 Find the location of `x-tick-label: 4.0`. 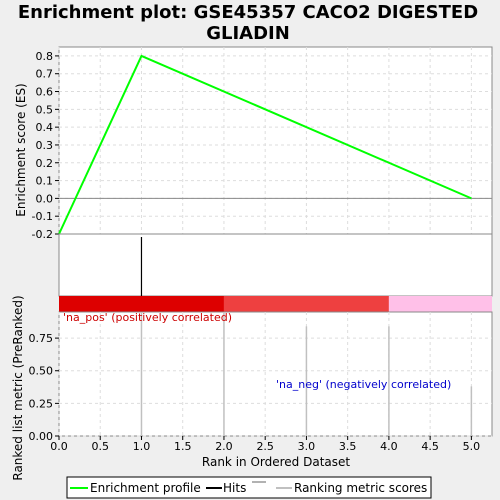

x-tick-label: 4.0 is located at coordinates (389, 446).